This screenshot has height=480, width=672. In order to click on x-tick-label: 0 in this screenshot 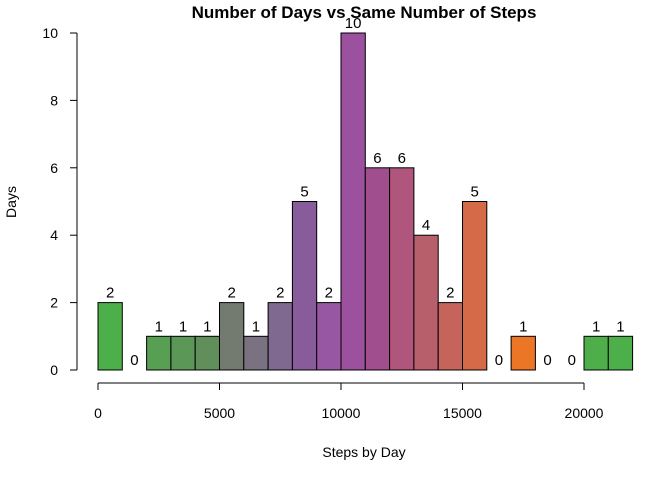, I will do `click(98, 413)`.